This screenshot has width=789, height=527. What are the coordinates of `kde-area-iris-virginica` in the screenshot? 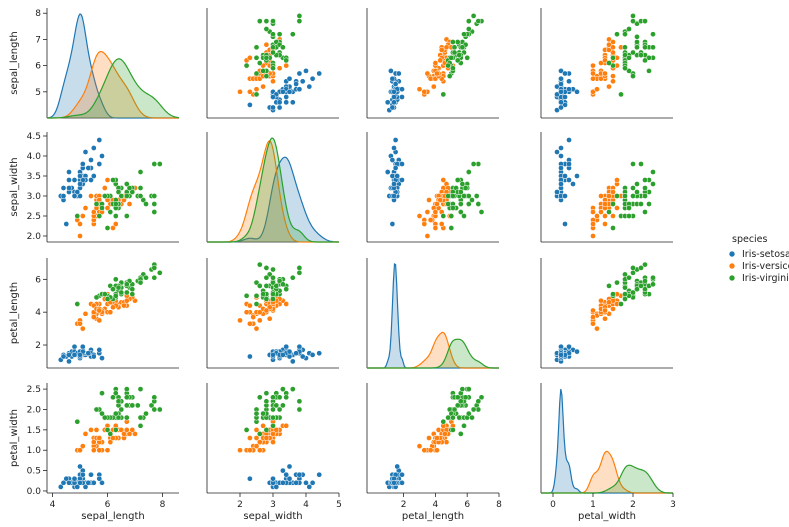 It's located at (607, 479).